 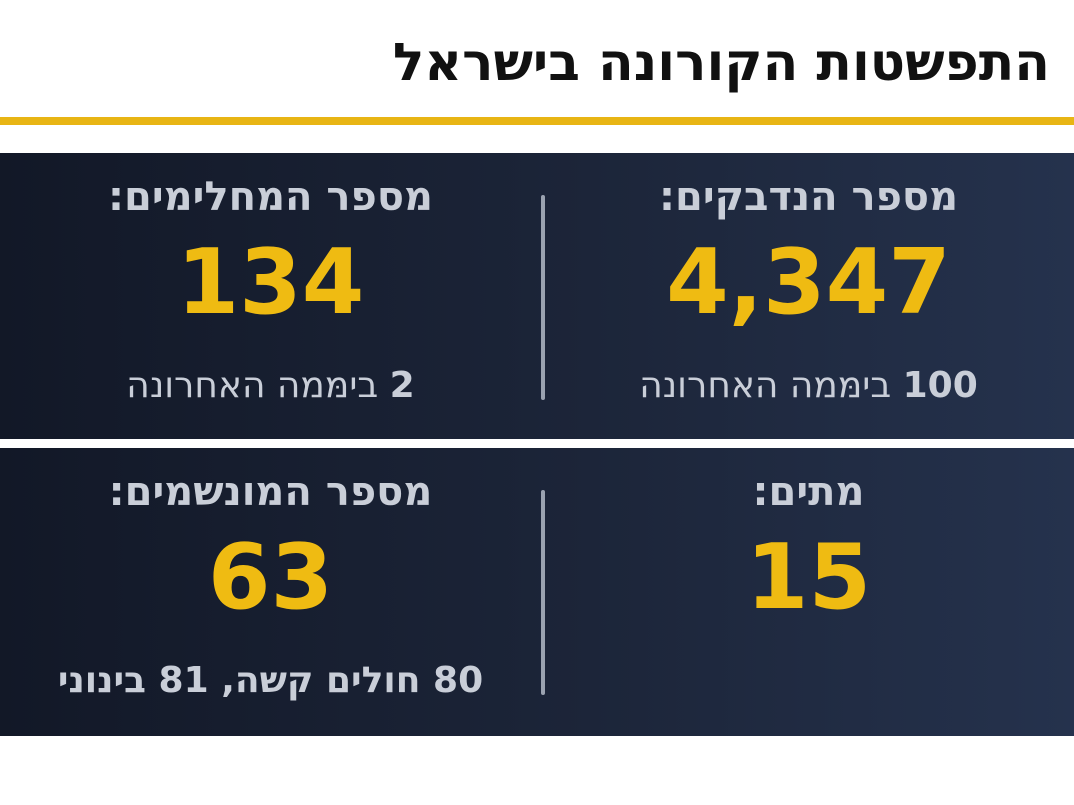 What do you see at coordinates (270, 282) in the screenshot?
I see `stat-recovered-value: 134` at bounding box center [270, 282].